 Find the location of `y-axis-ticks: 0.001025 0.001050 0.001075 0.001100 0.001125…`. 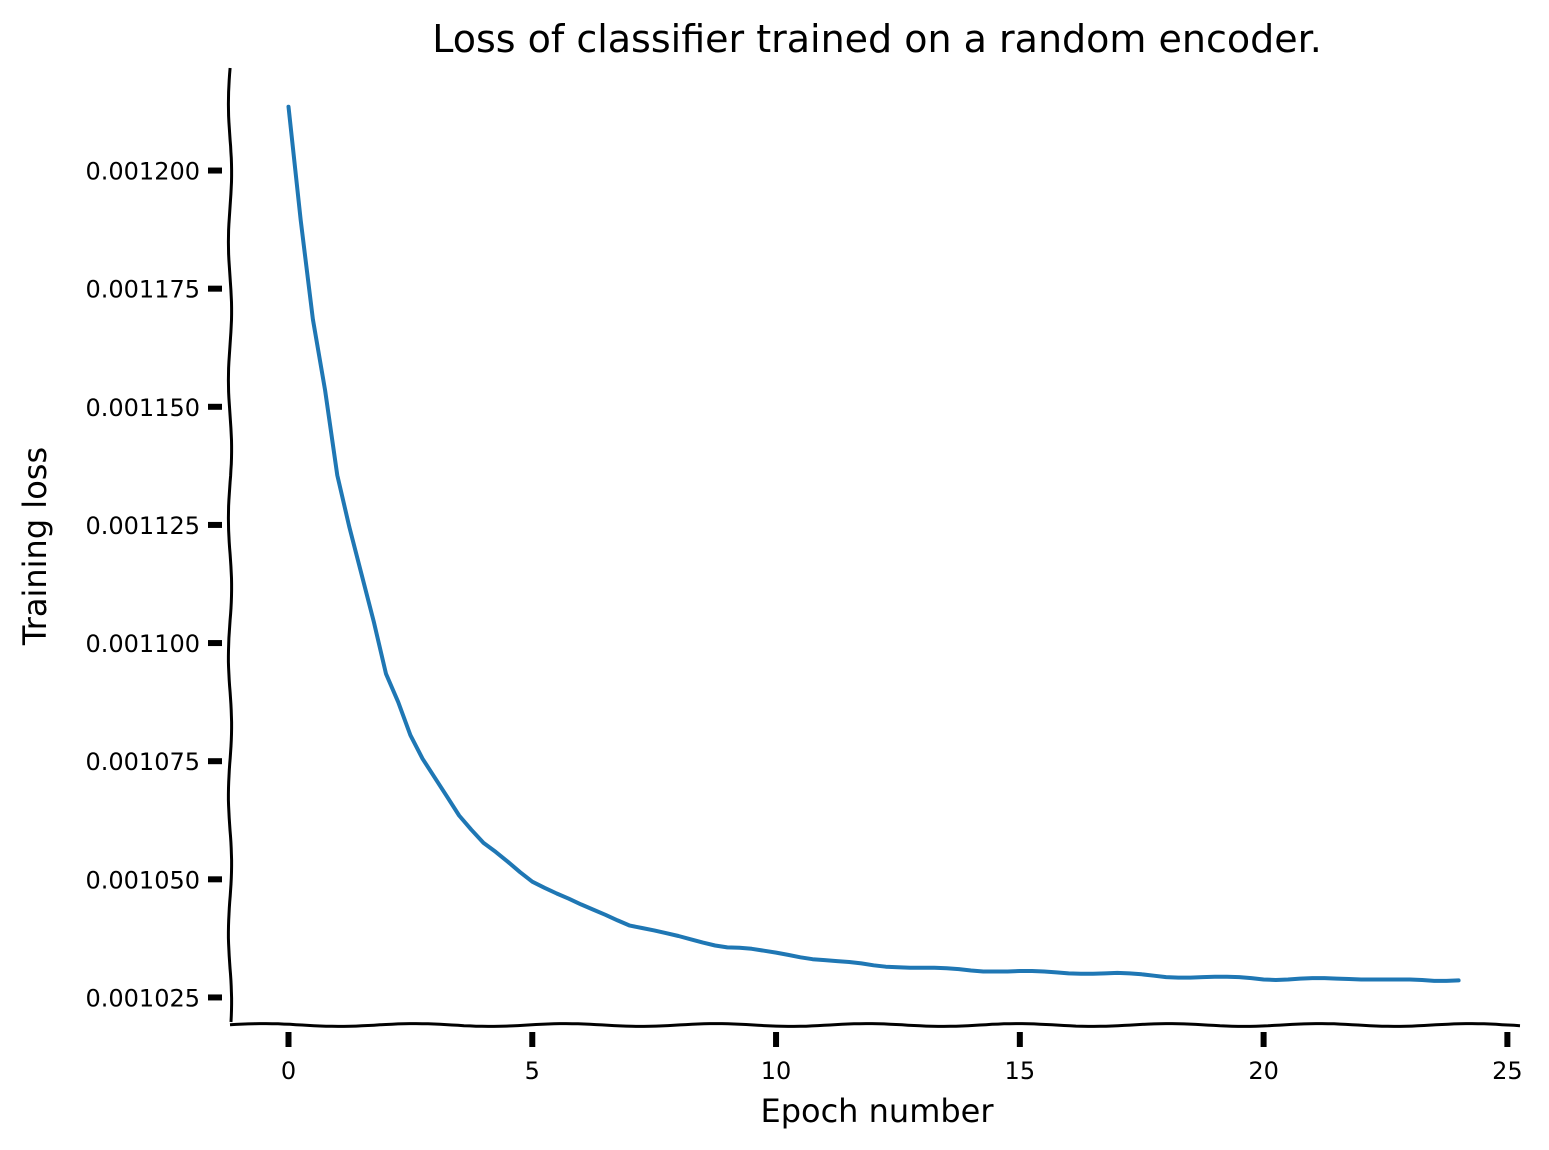

y-axis-ticks: 0.001025 0.001050 0.001075 0.001100 0.001125… is located at coordinates (153, 585).